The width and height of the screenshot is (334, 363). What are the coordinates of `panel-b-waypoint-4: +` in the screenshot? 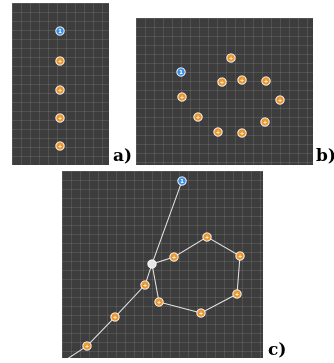 It's located at (182, 97).